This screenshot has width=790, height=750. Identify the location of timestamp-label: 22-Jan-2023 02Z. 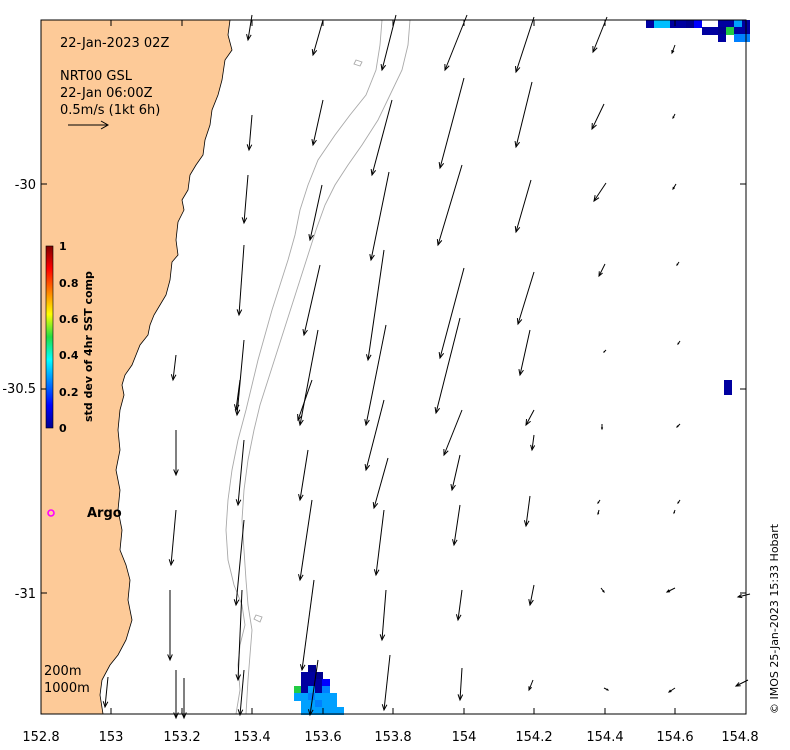
(114, 43).